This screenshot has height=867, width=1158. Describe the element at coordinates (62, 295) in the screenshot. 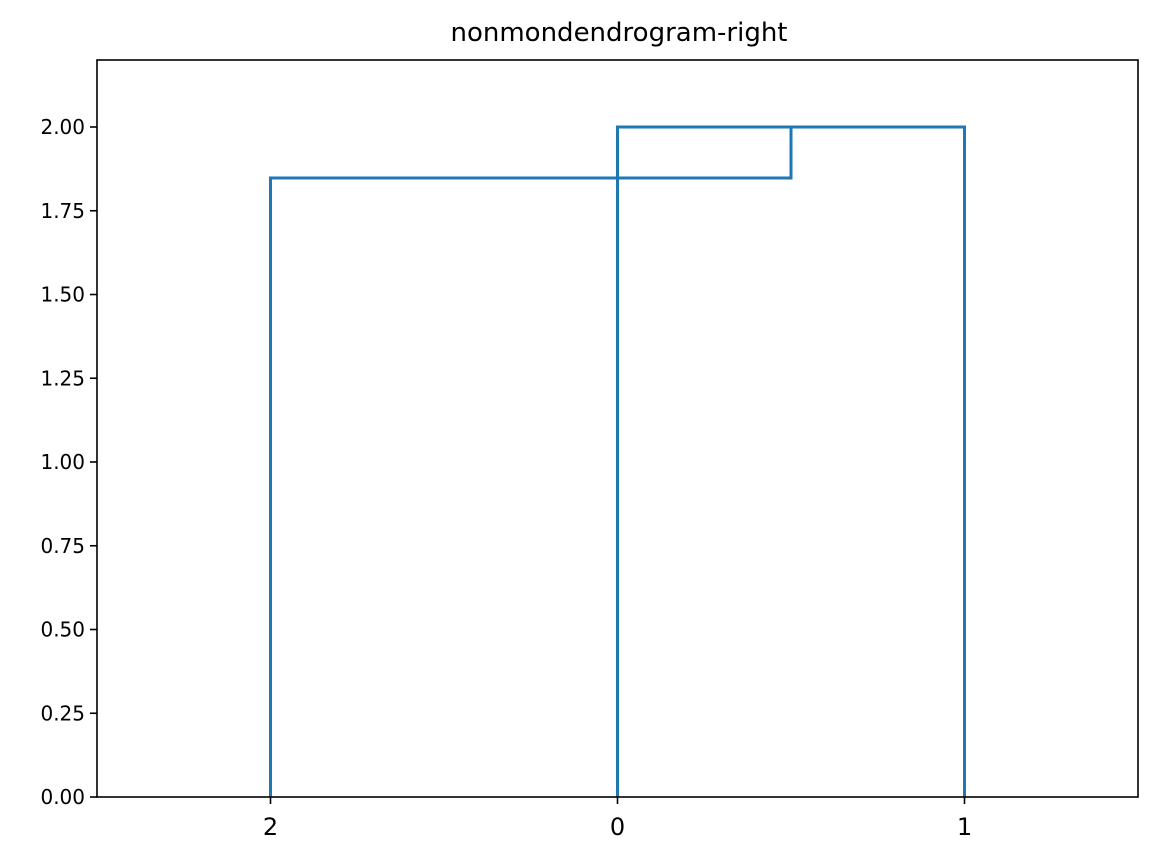

I see `y-tick-label: 1.50` at that location.